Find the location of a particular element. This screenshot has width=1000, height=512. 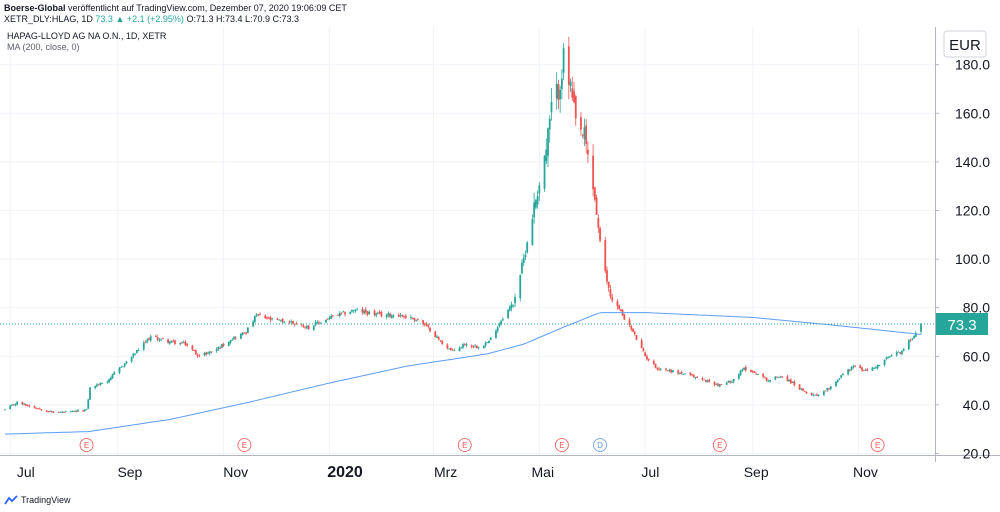

dividend-marker is located at coordinates (600, 445).